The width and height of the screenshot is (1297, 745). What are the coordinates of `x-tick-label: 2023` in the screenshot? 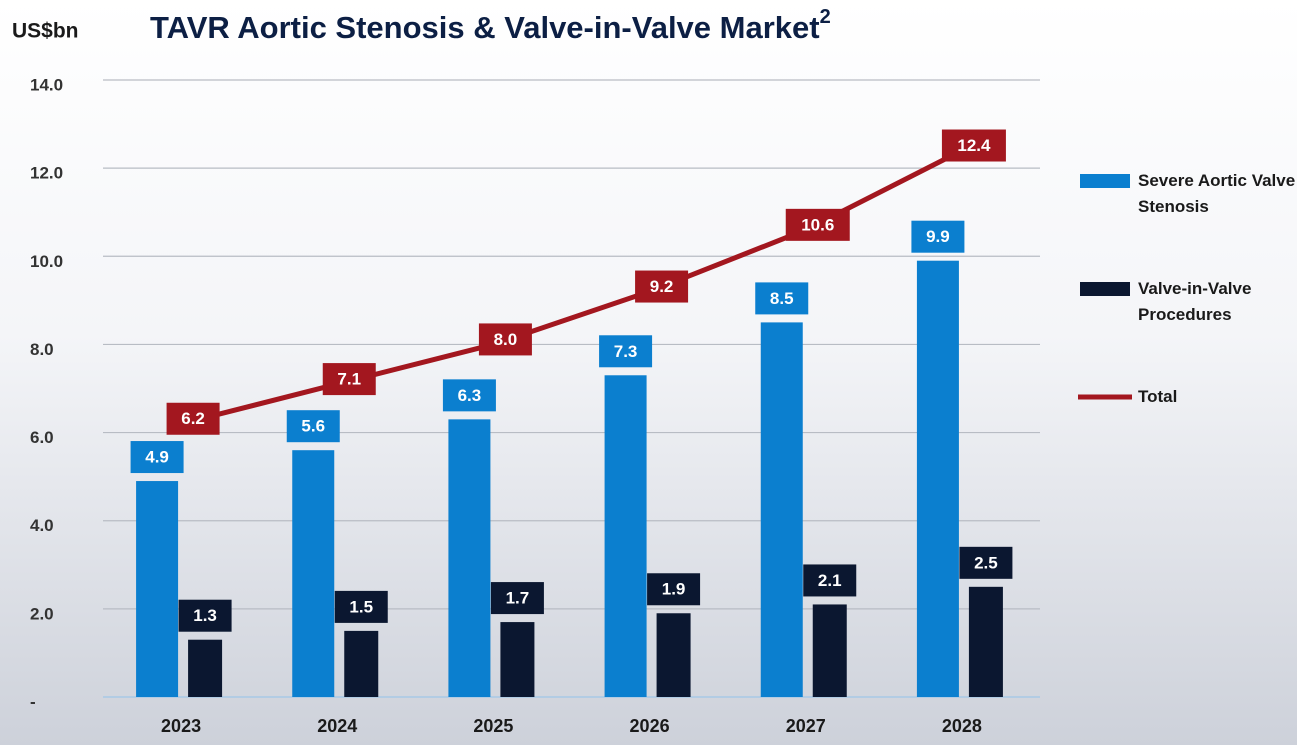 It's located at (181, 726).